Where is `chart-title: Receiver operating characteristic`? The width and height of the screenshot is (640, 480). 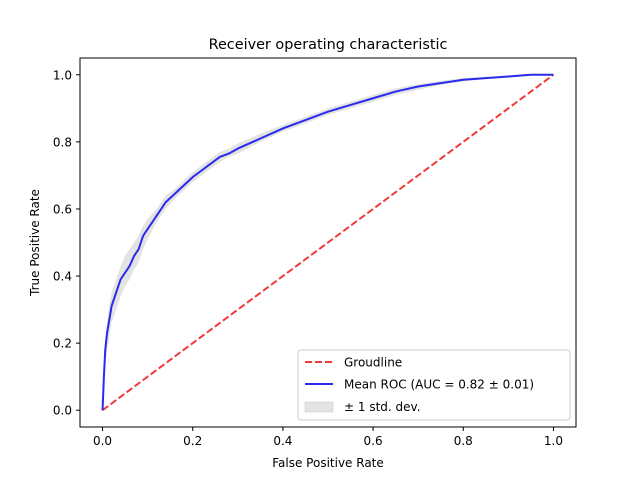
chart-title: Receiver operating characteristic is located at coordinates (328, 45).